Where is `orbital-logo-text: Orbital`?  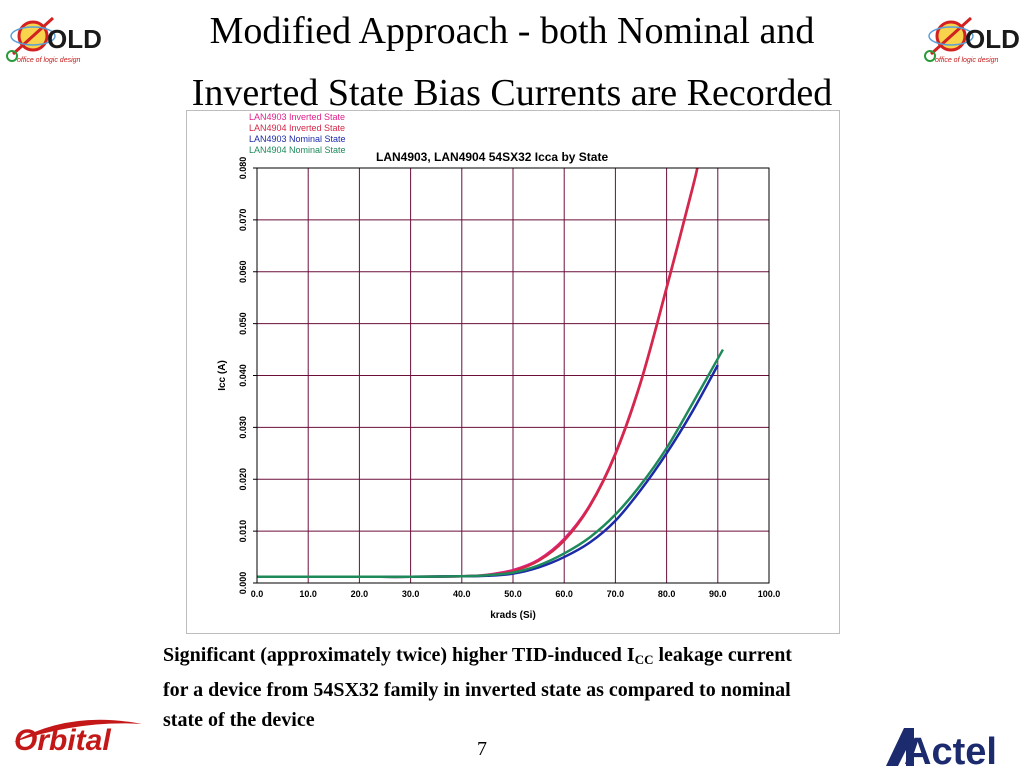
orbital-logo-text: Orbital is located at coordinates (62, 740).